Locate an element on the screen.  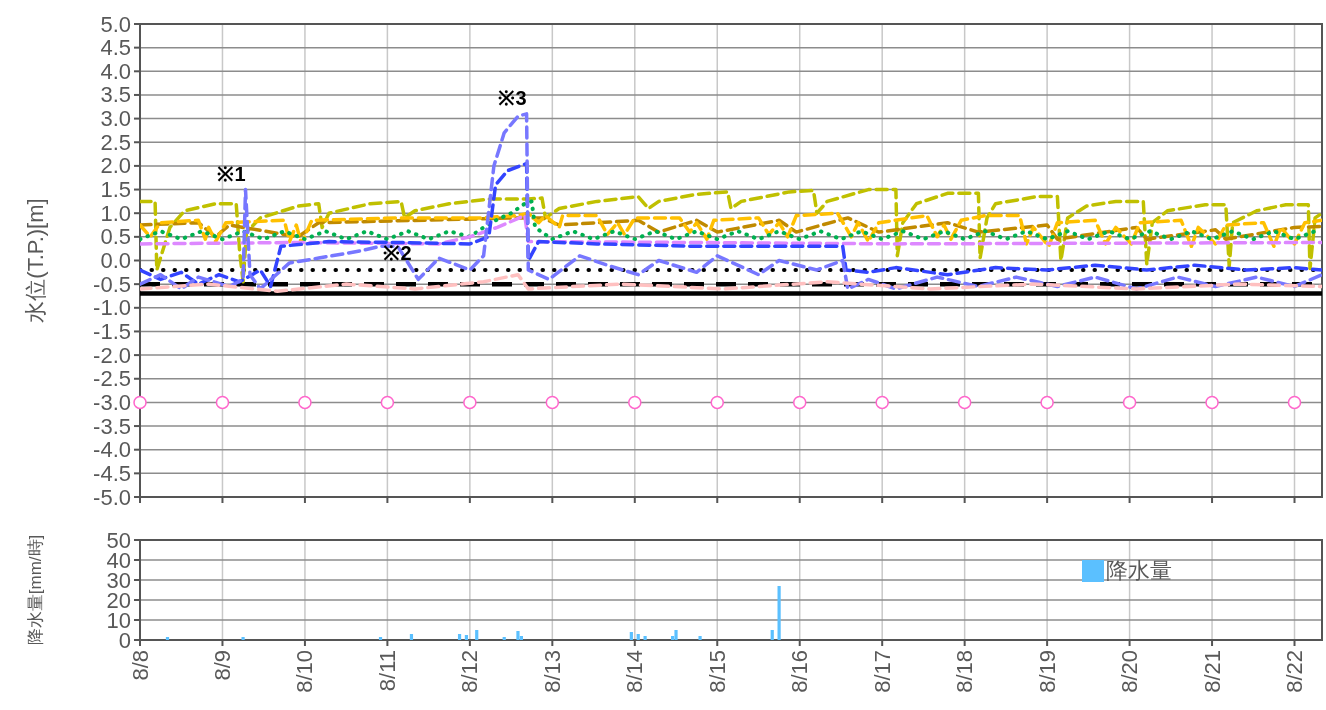
x-tick-label: 8/21 is located at coordinates (1212, 671).